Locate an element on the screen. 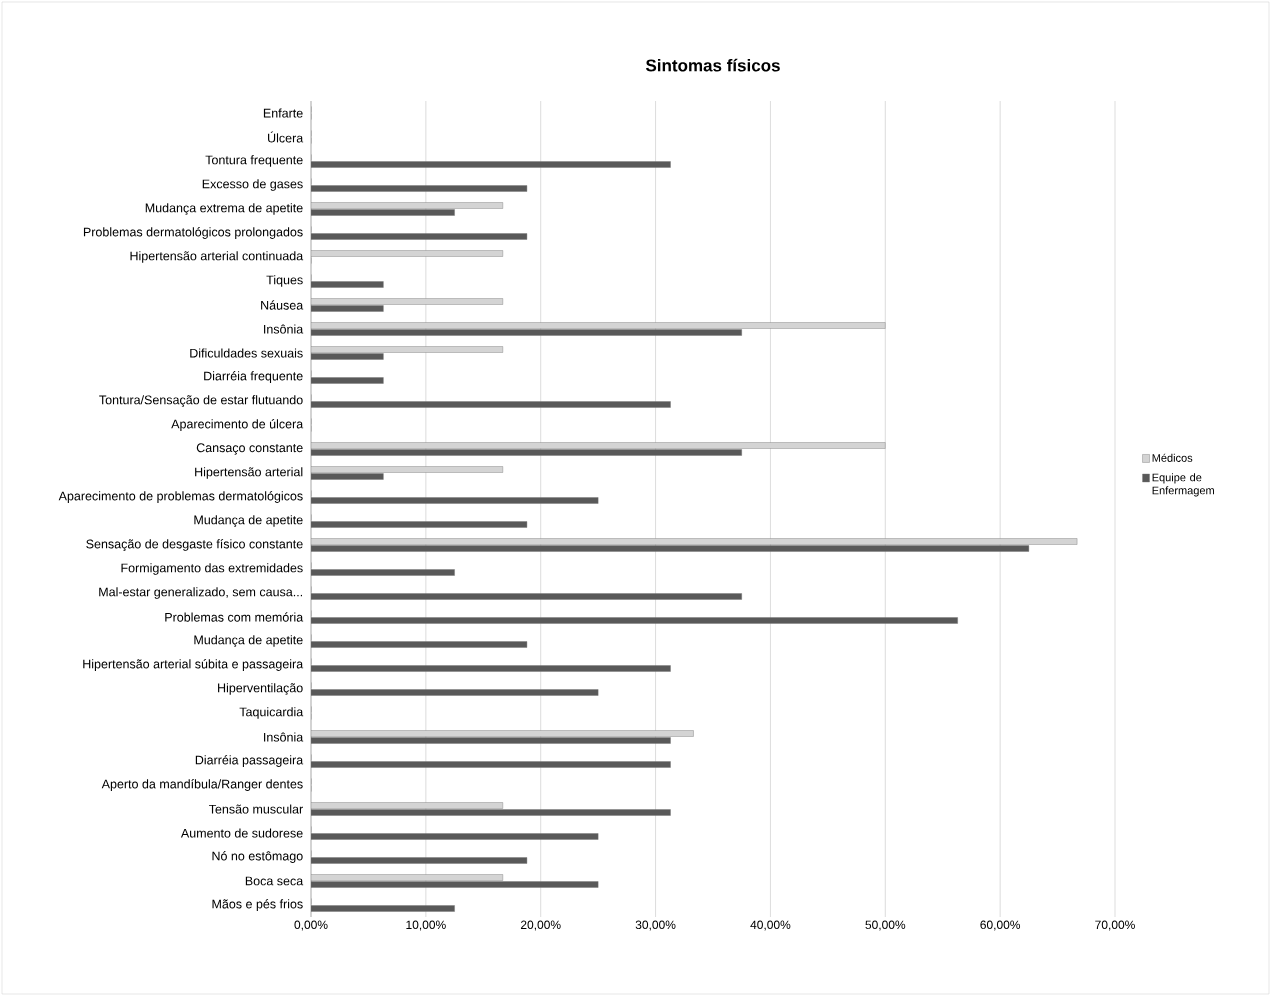 This screenshot has height=996, width=1271. y-tick-label: Enfarte is located at coordinates (283, 113).